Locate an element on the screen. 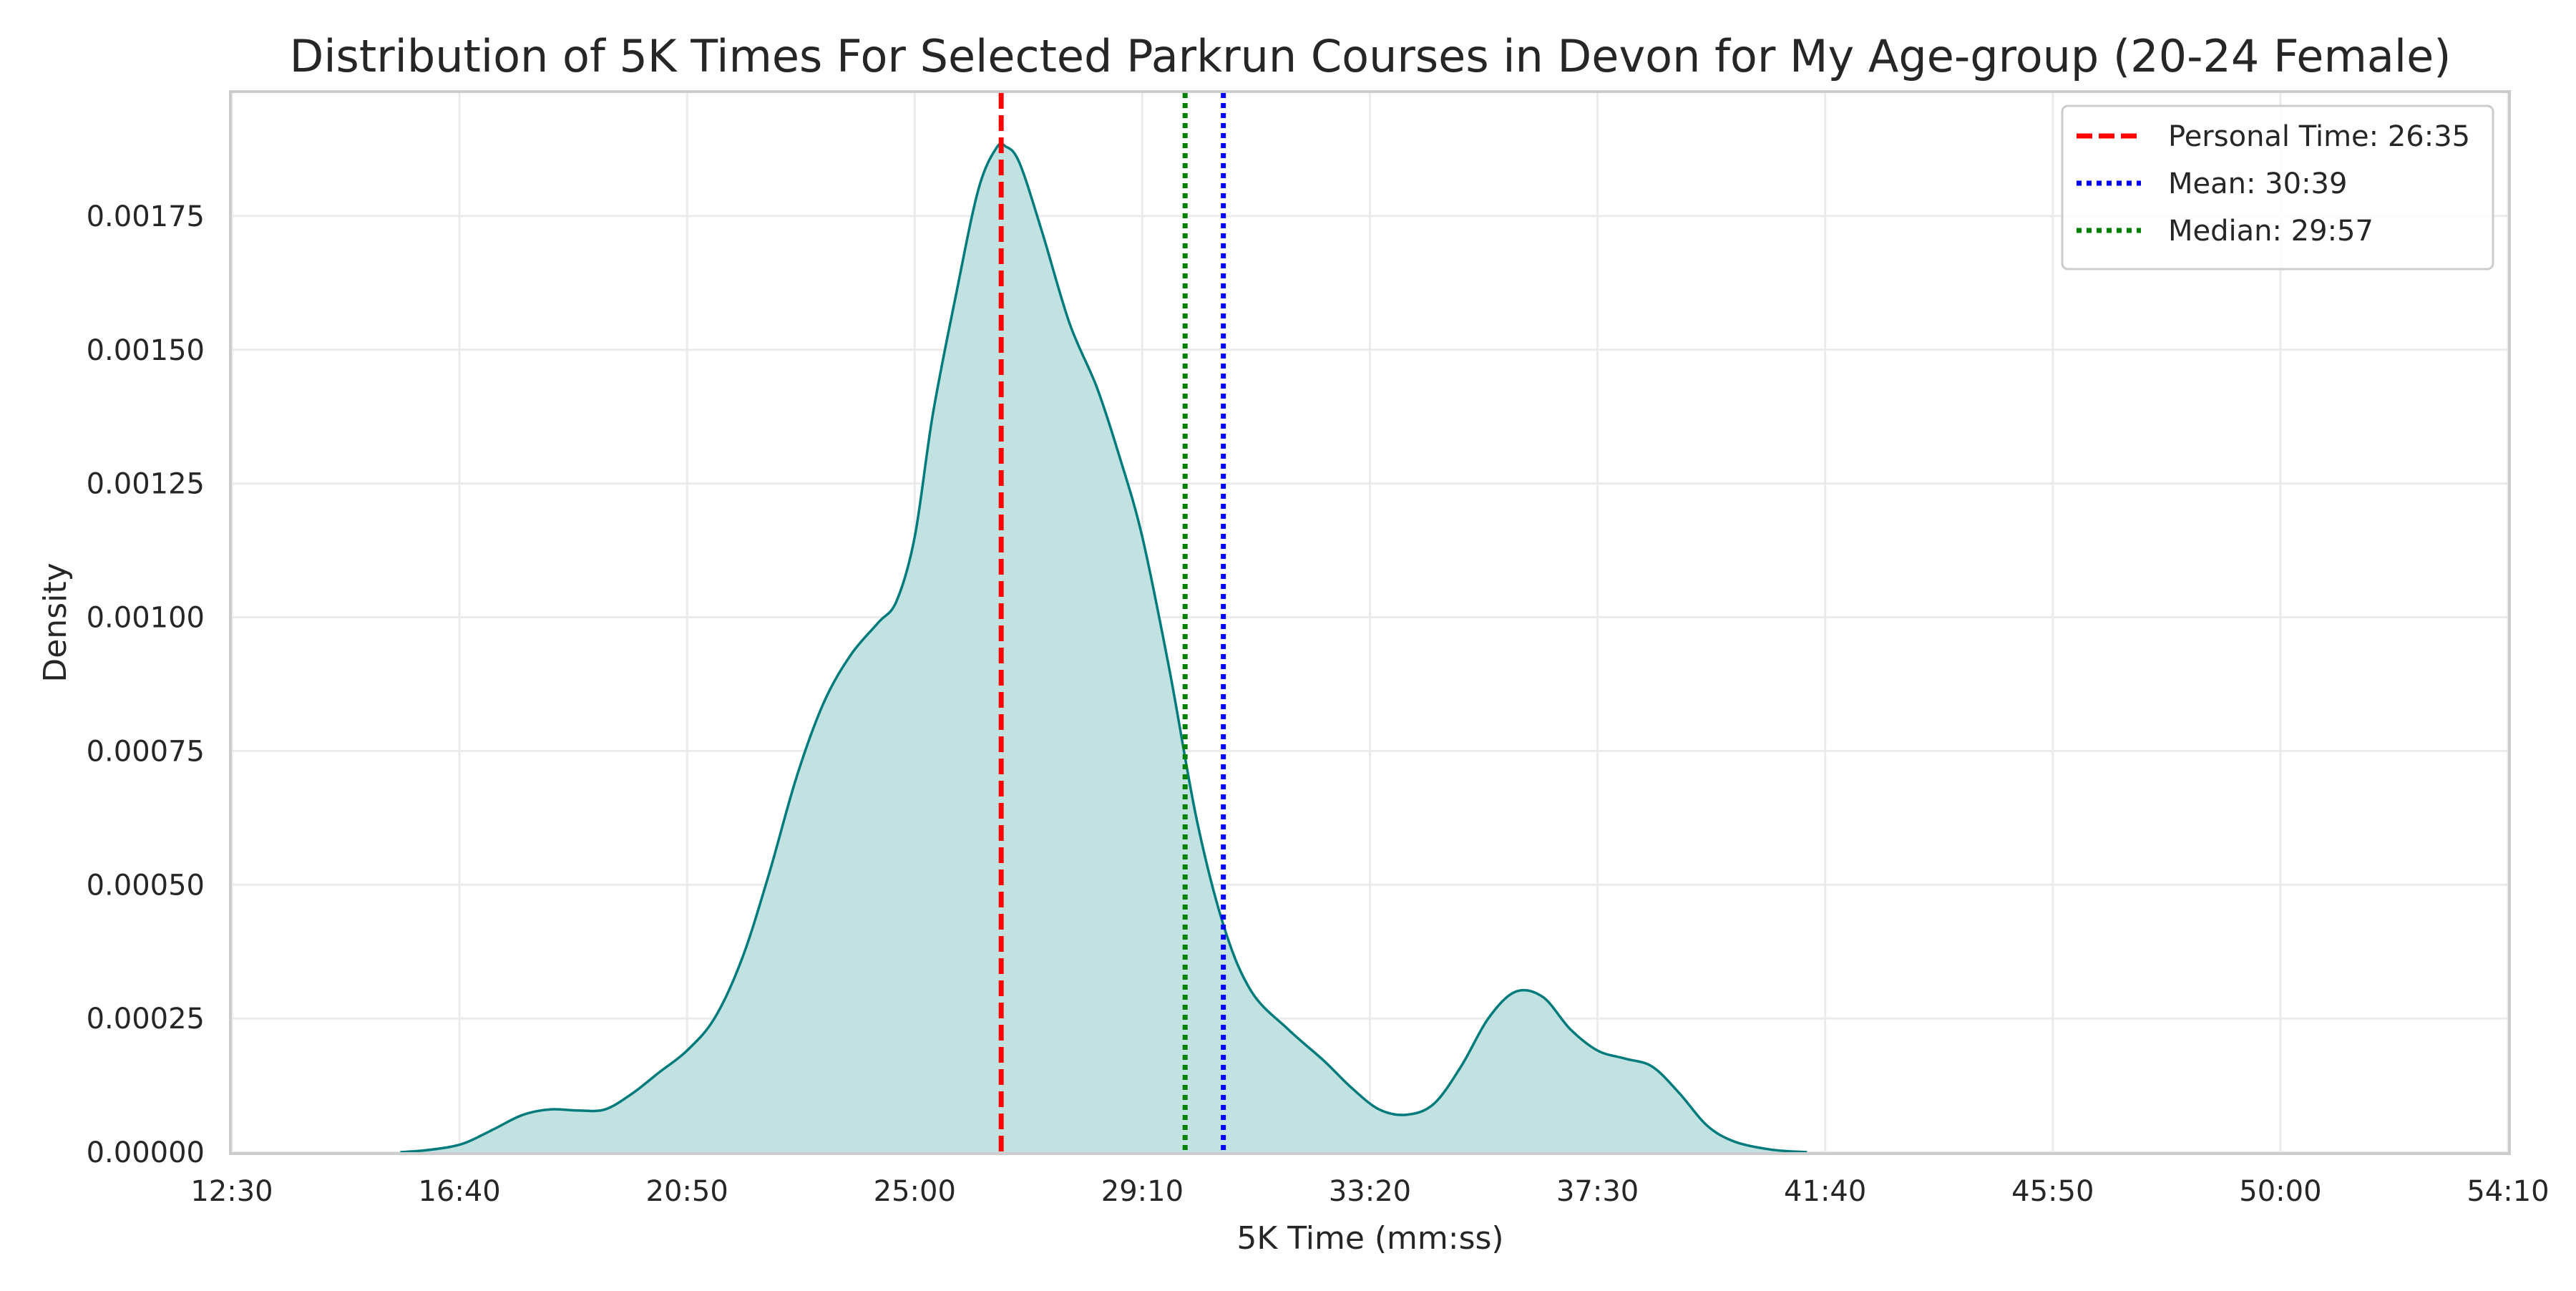 This screenshot has width=2576, height=1291. x-tick-label: 54:10 is located at coordinates (2508, 1191).